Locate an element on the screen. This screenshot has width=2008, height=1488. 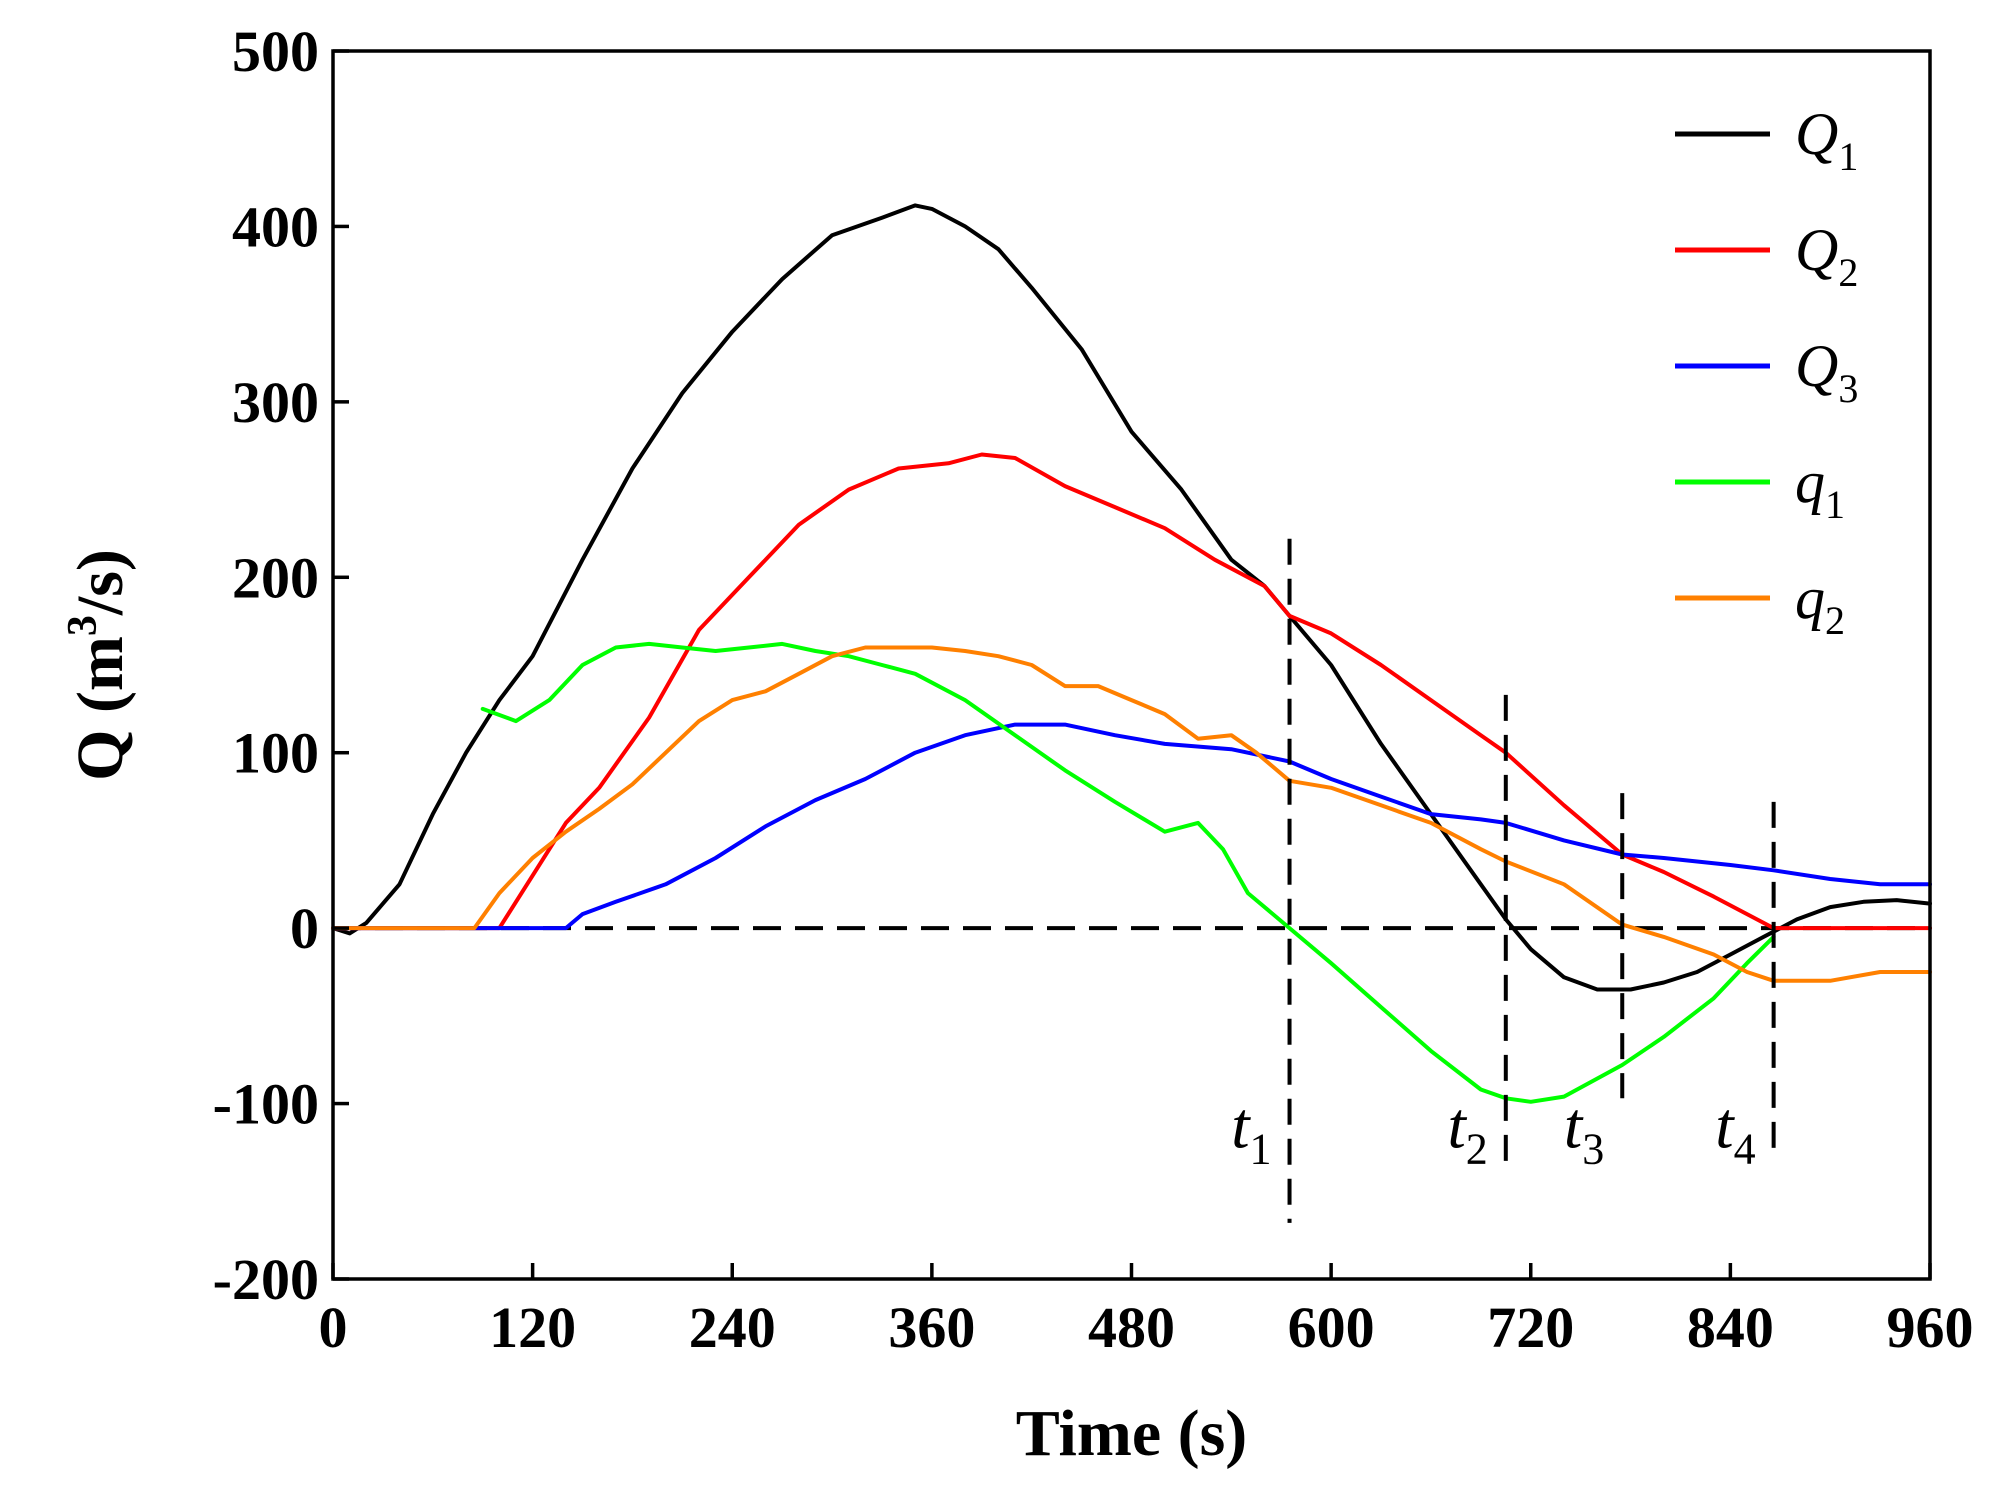
marker-label-sub: 3 is located at coordinates (1593, 1148).